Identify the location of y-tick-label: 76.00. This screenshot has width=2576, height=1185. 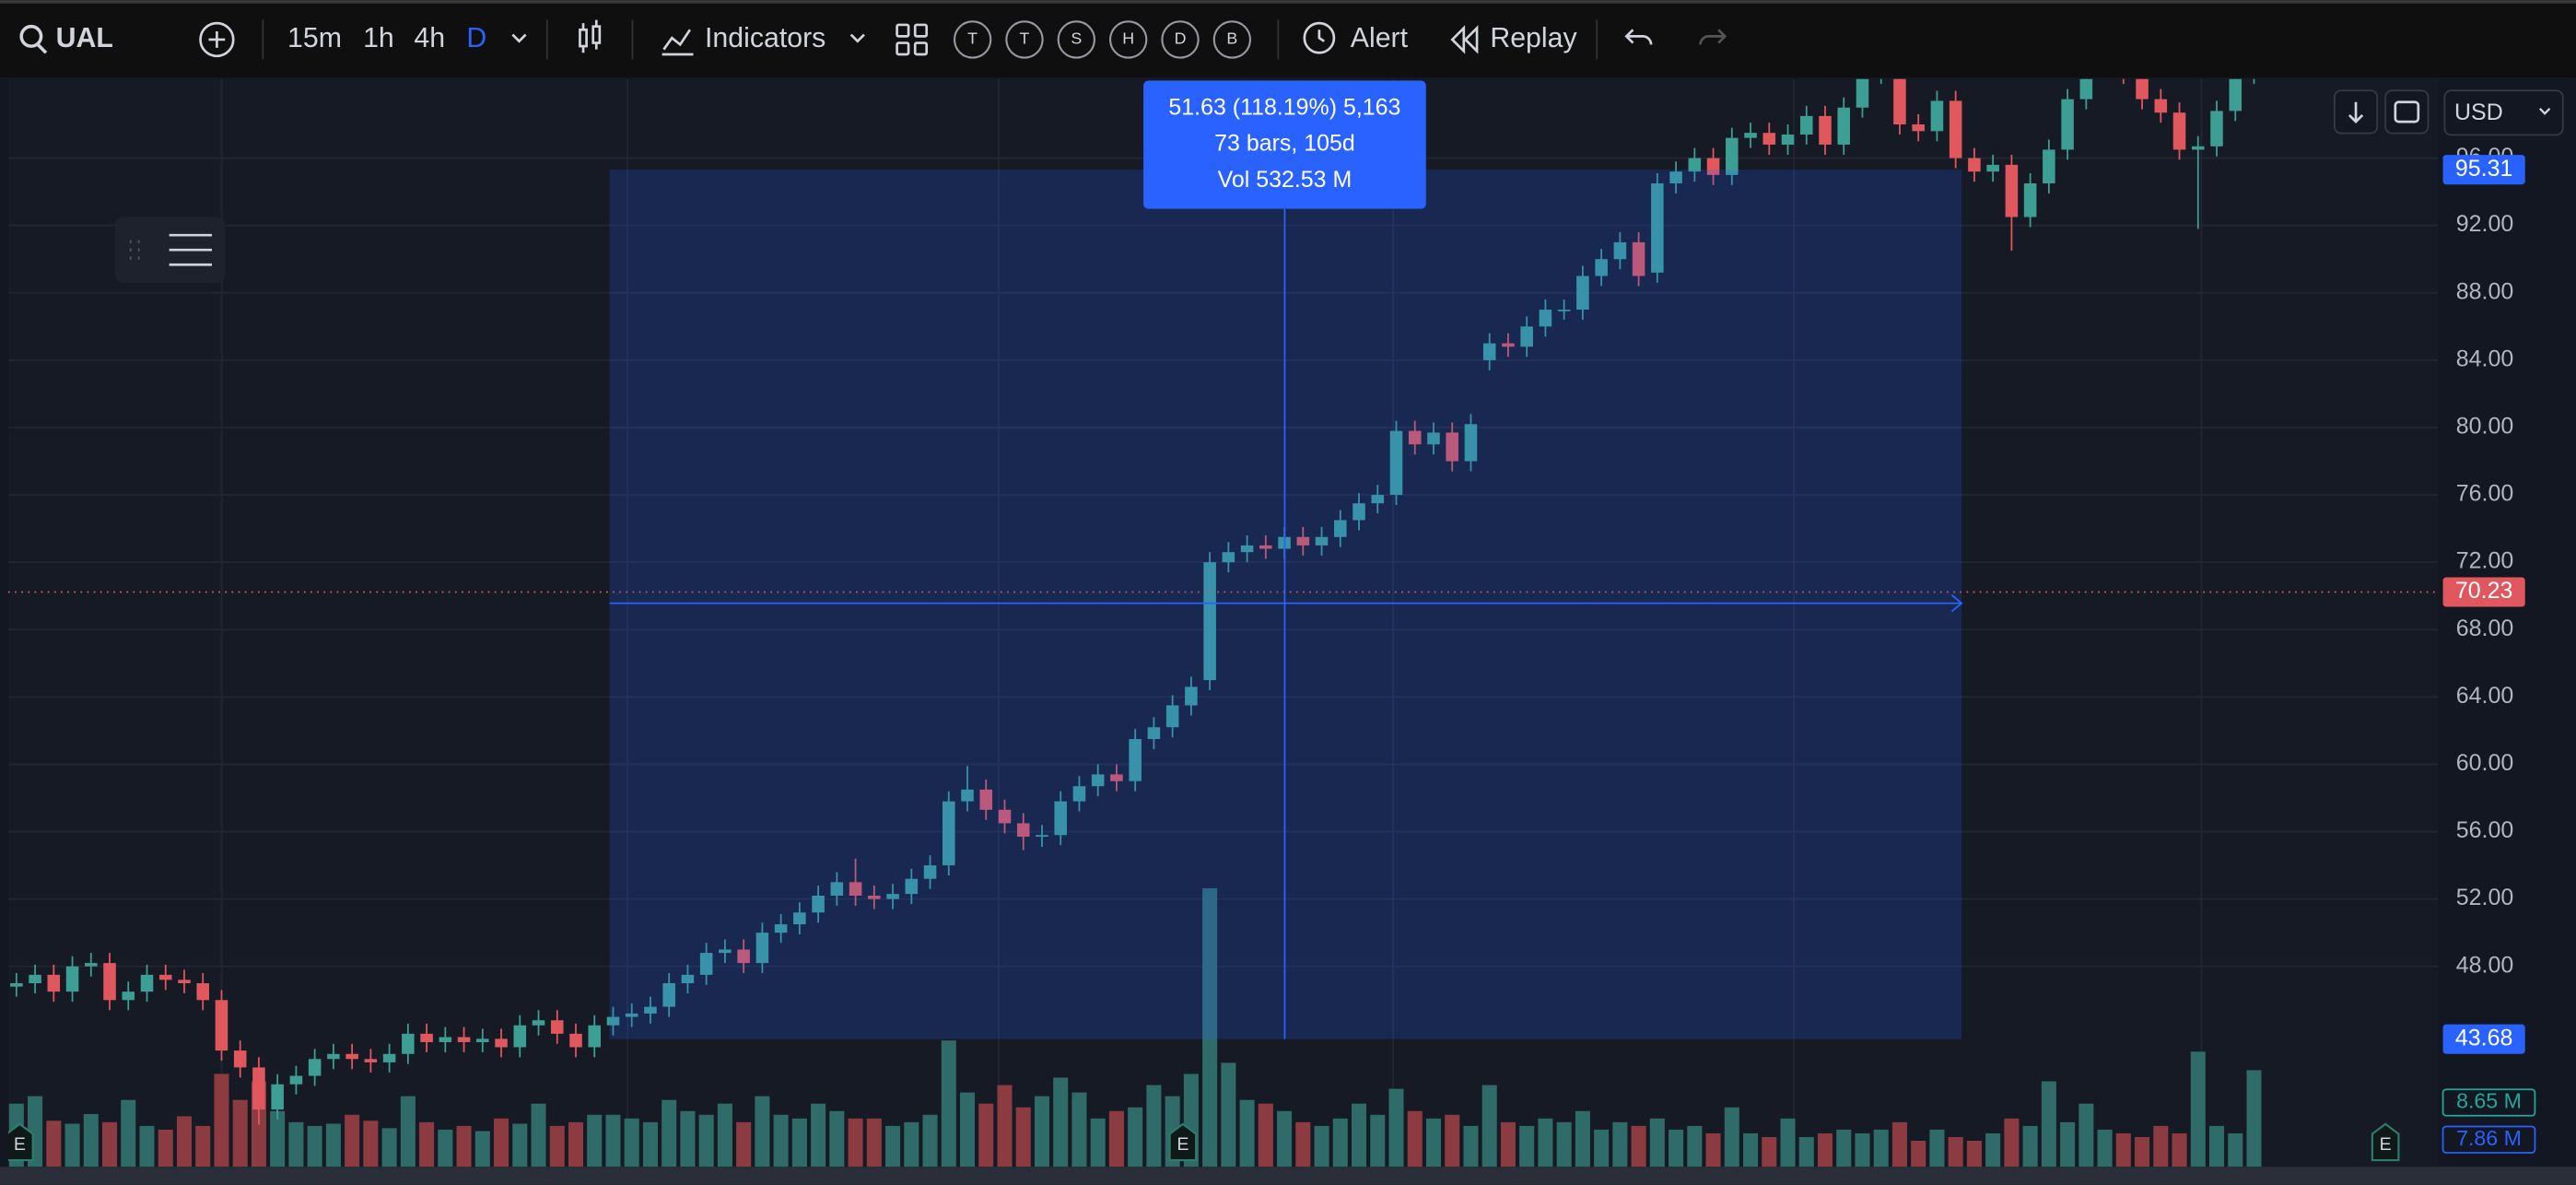
(2484, 494).